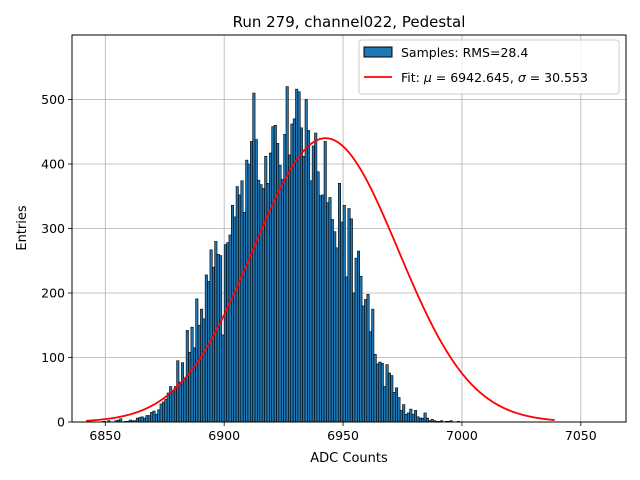 The height and width of the screenshot is (480, 640). Describe the element at coordinates (349, 458) in the screenshot. I see `x-axis-label: ADC Counts` at that location.